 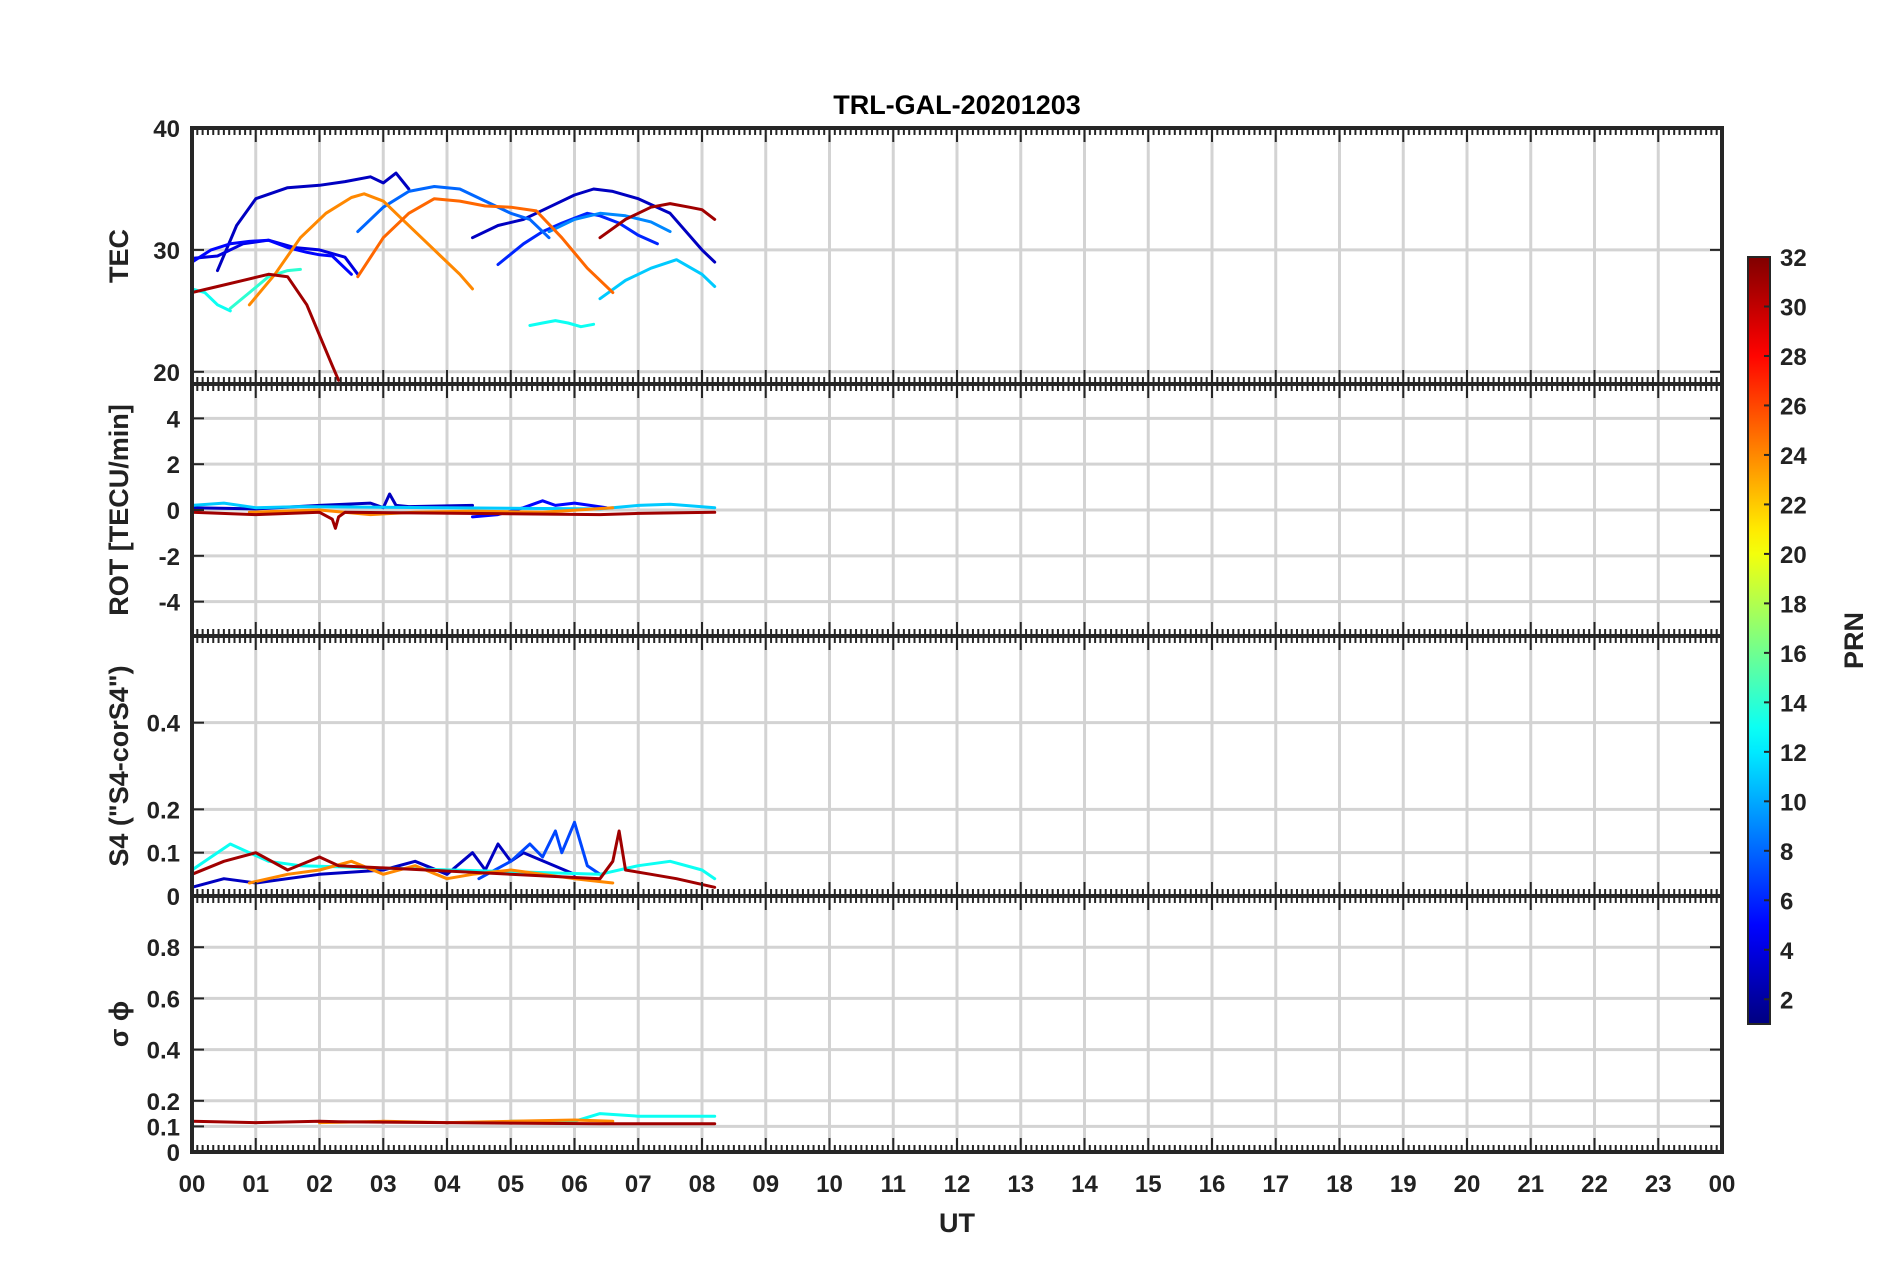 What do you see at coordinates (169, 557) in the screenshot?
I see `y-tick-label: -2` at bounding box center [169, 557].